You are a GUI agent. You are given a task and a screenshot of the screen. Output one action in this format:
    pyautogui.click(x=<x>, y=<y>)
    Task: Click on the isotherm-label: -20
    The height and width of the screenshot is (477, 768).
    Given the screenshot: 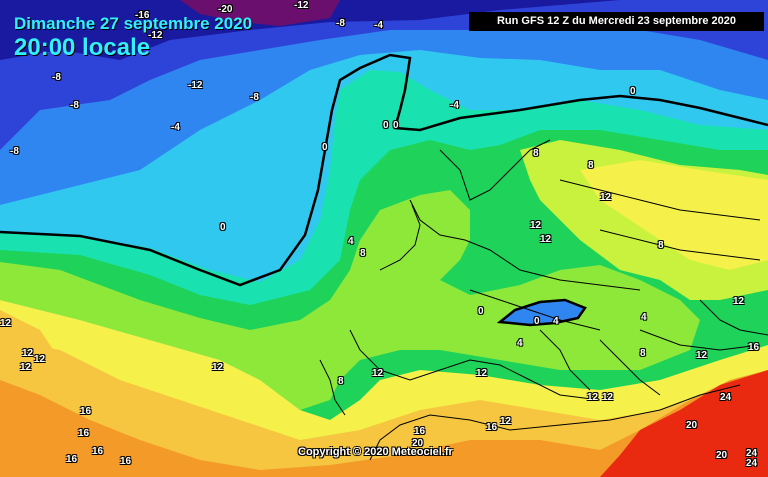 What is the action you would take?
    pyautogui.click(x=225, y=9)
    